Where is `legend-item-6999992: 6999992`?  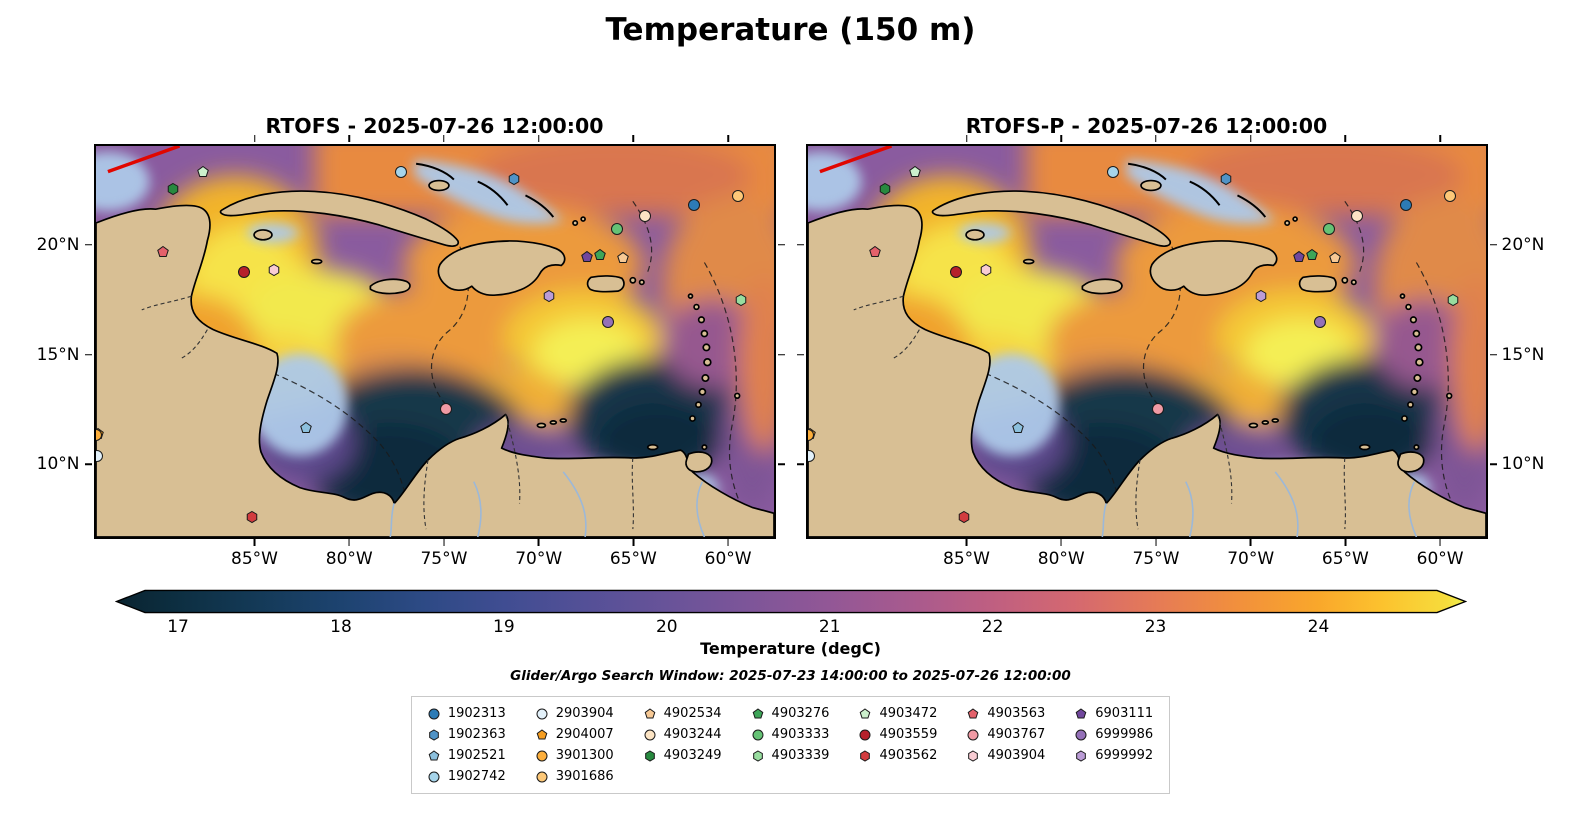
legend-item-6999992: 6999992 is located at coordinates (1114, 755).